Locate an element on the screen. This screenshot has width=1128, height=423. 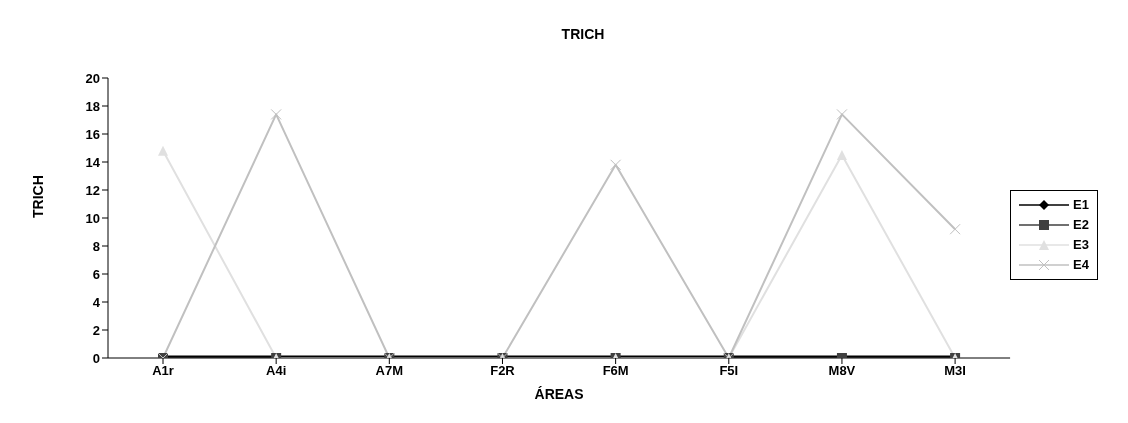
legend-label: E3 is located at coordinates (1081, 244).